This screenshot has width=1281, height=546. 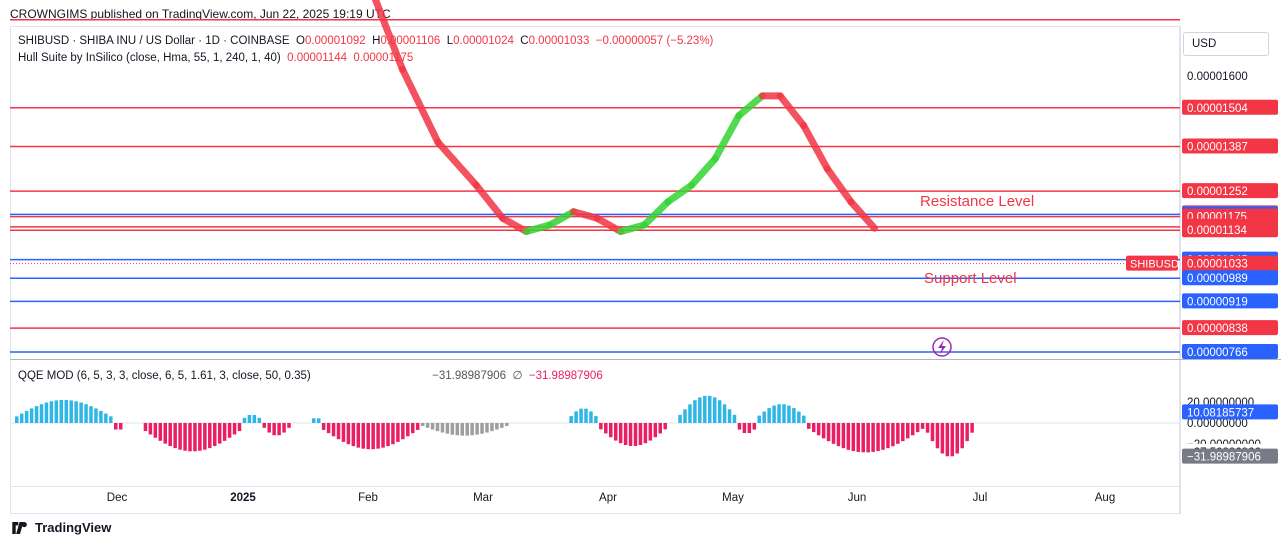 What do you see at coordinates (335, 41) in the screenshot?
I see `open-value: 0.00001092` at bounding box center [335, 41].